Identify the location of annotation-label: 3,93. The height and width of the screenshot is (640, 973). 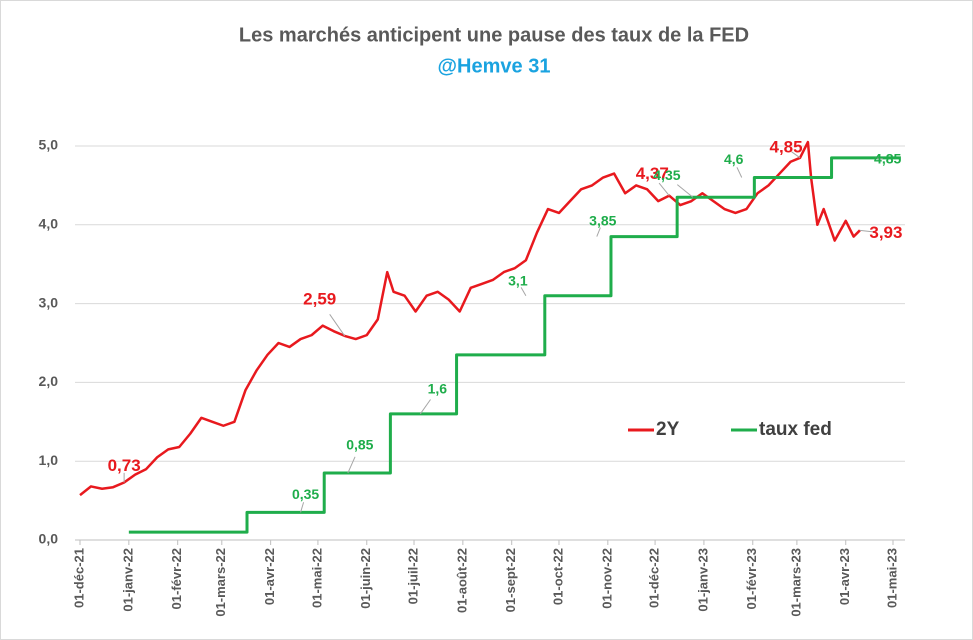
(885, 232).